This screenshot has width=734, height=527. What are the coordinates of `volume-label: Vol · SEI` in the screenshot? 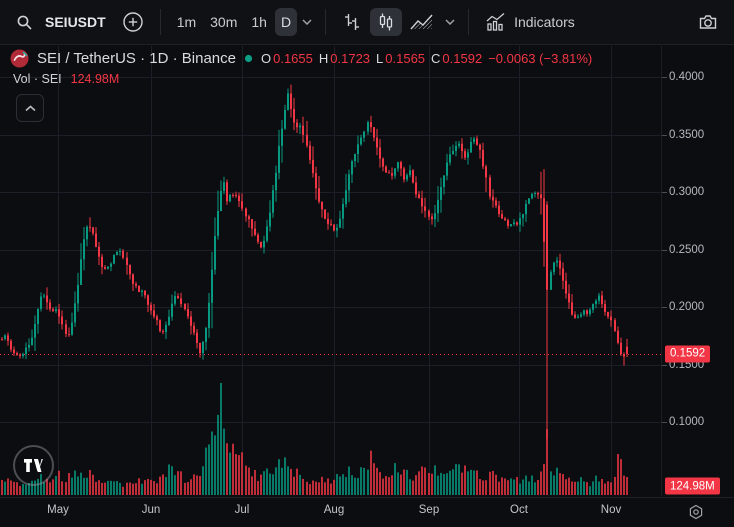 It's located at (37, 79).